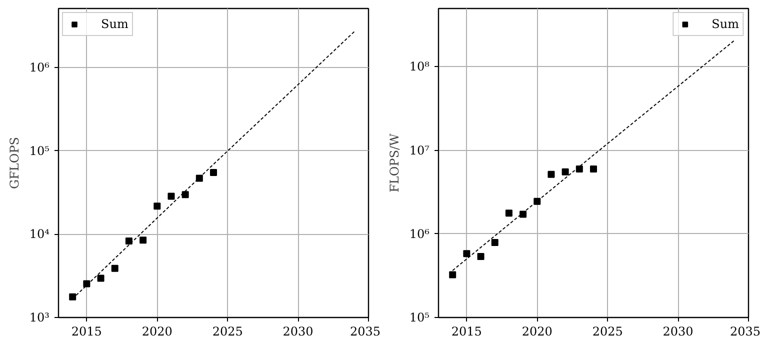  What do you see at coordinates (14, 163) in the screenshot?
I see `y-axis-title: GFLOPS` at bounding box center [14, 163].